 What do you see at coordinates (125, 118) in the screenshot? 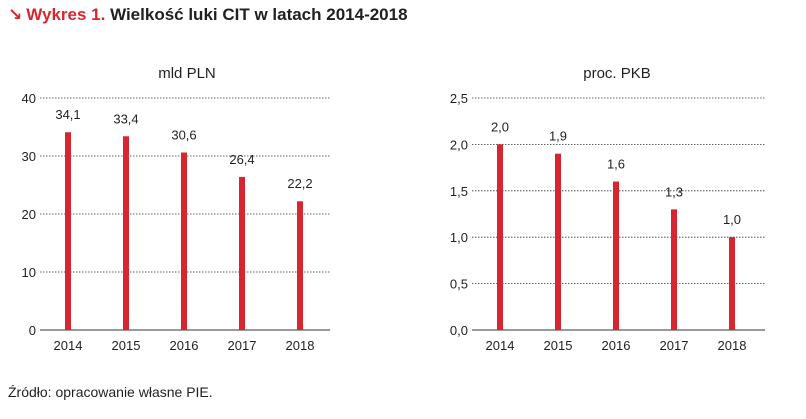
I see `data-label: 33,4` at bounding box center [125, 118].